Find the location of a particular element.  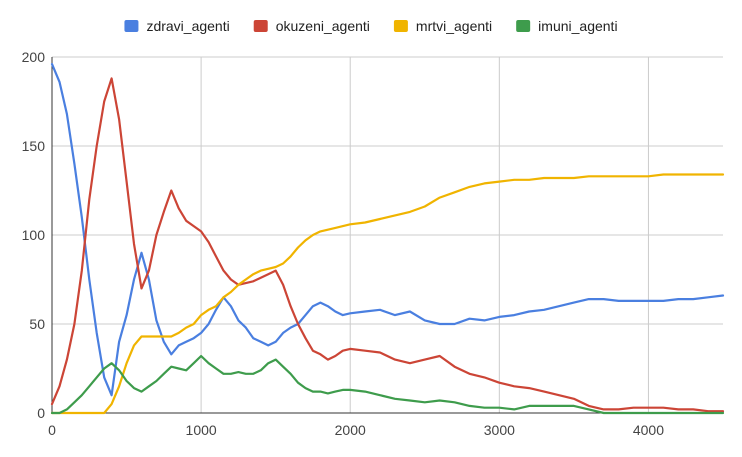

legend-item-zdravi_agenti: zdravi_agenti is located at coordinates (177, 26).